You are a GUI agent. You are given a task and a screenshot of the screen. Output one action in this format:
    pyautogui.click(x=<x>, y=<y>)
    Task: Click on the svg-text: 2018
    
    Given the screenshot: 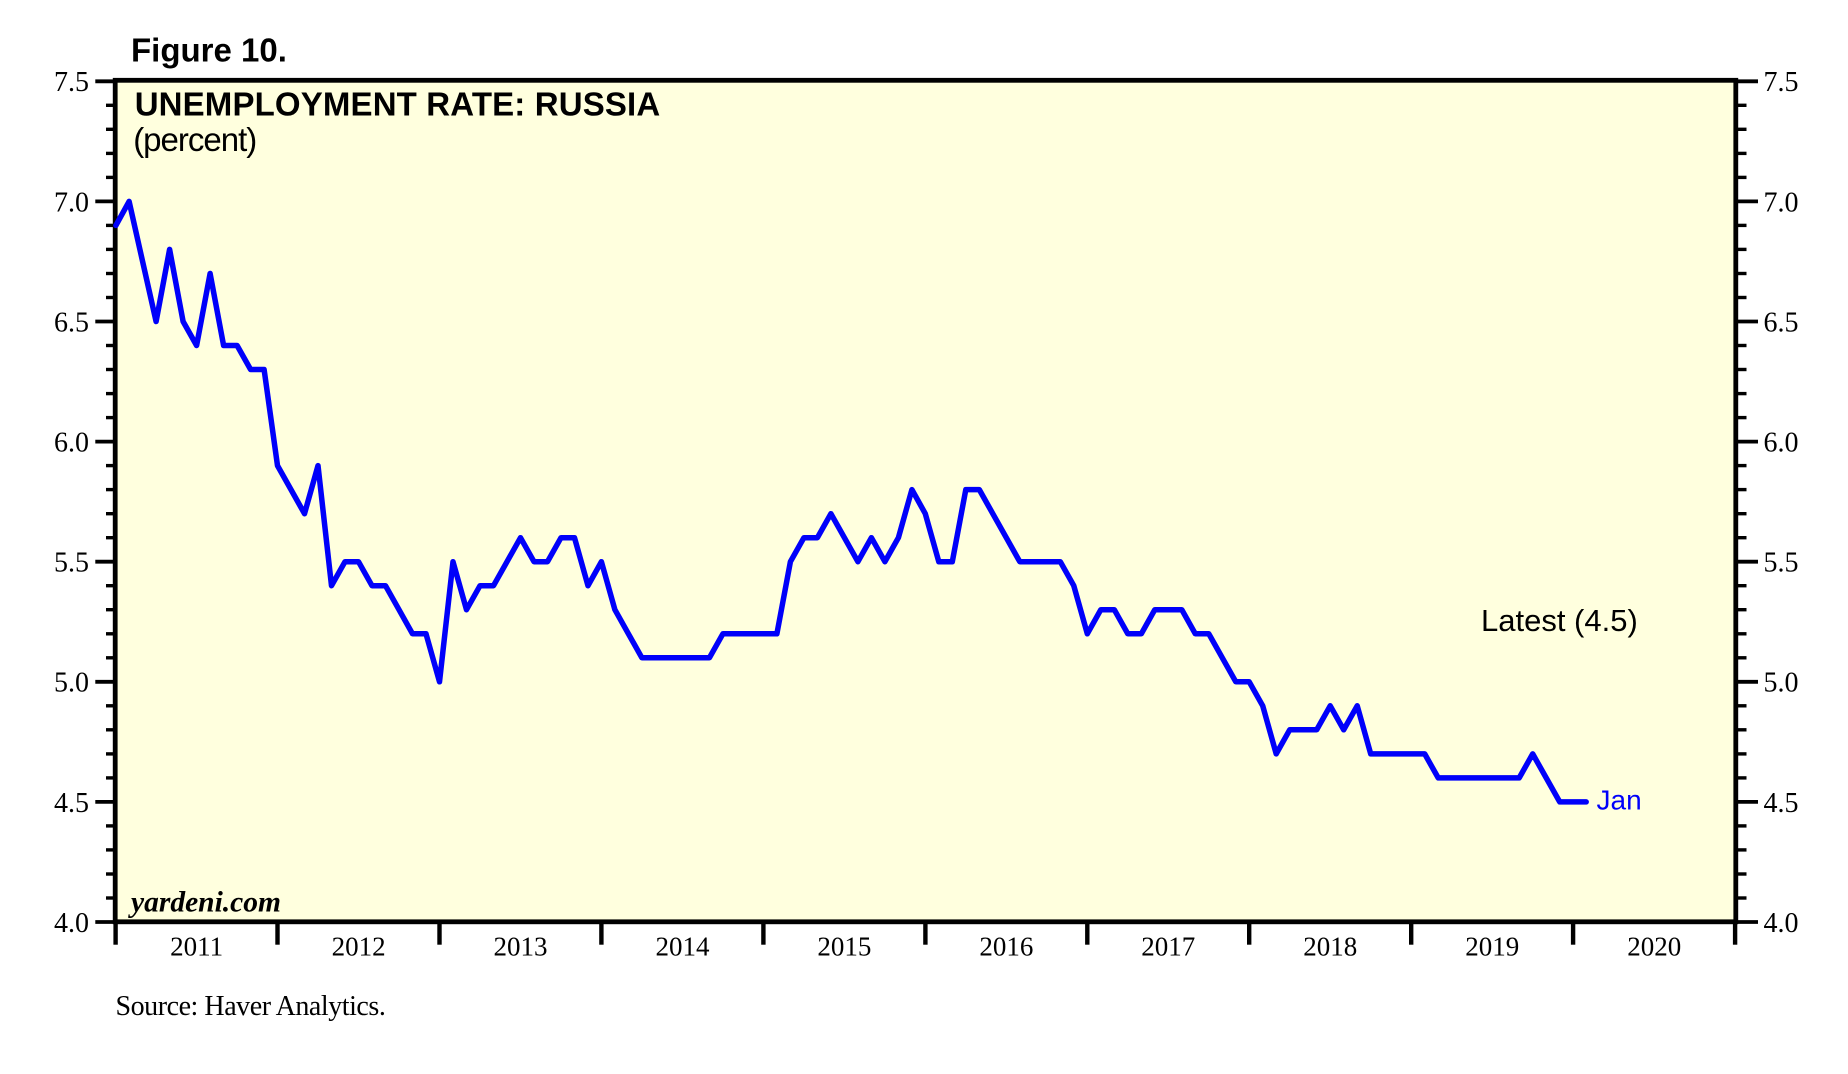 What is the action you would take?
    pyautogui.click(x=1330, y=947)
    